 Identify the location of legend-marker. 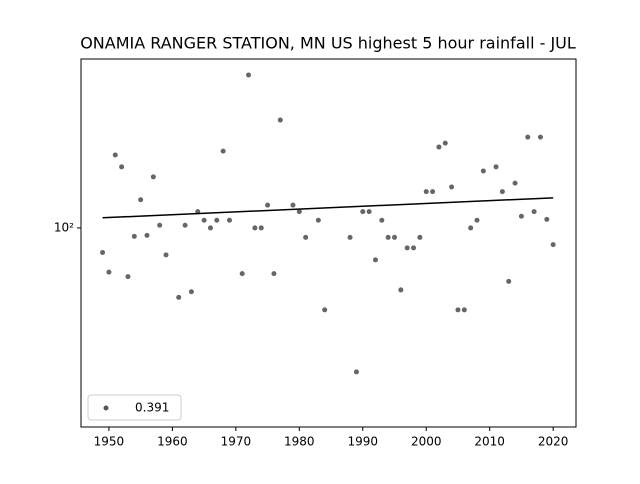
(106, 408).